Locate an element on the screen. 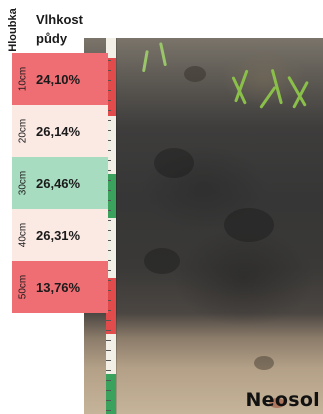 The height and width of the screenshot is (414, 323). moisture-value: 13,76% is located at coordinates (58, 287).